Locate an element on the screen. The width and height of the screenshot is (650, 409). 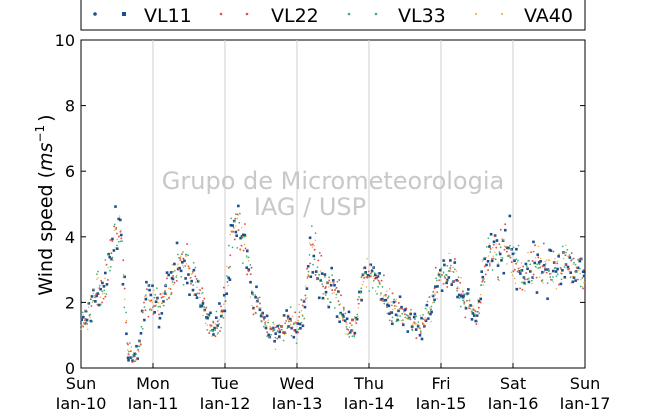
y-axis-label-exp: −1 is located at coordinates (40, 134).